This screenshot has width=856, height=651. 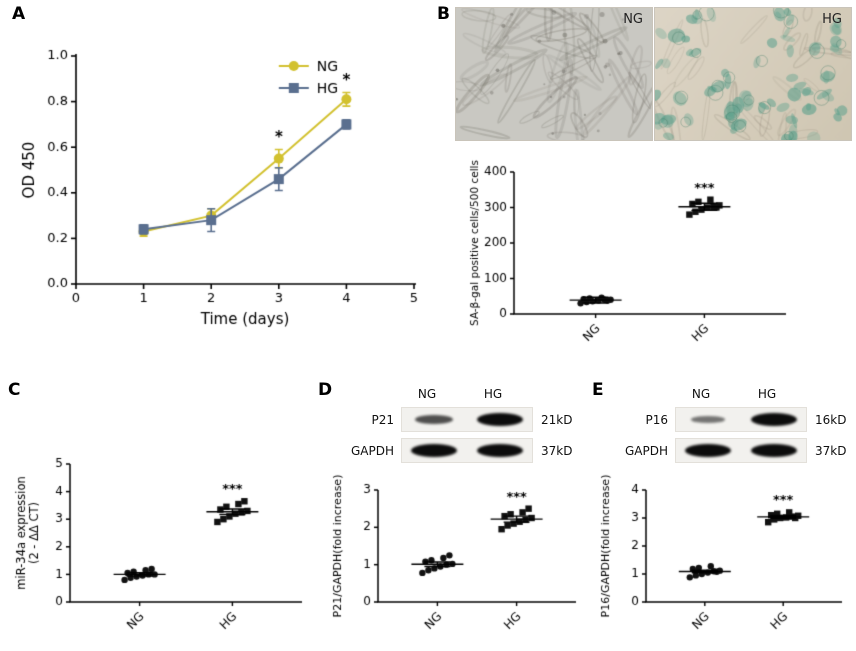 I want to click on microscopy-image-ng: NG, so click(x=554, y=74).